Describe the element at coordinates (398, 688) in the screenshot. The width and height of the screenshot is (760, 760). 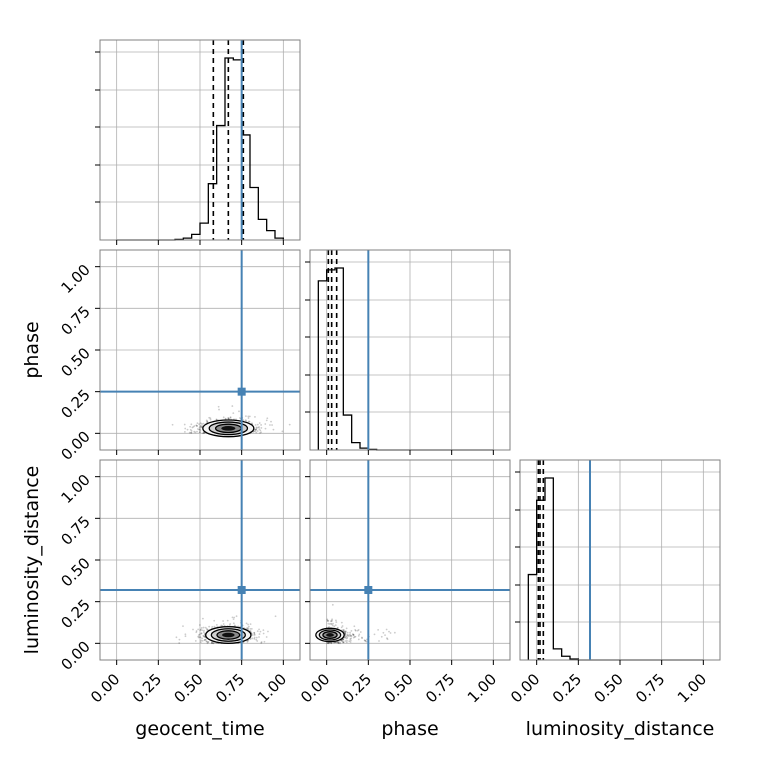
I see `x-tick-label: 0.50` at that location.